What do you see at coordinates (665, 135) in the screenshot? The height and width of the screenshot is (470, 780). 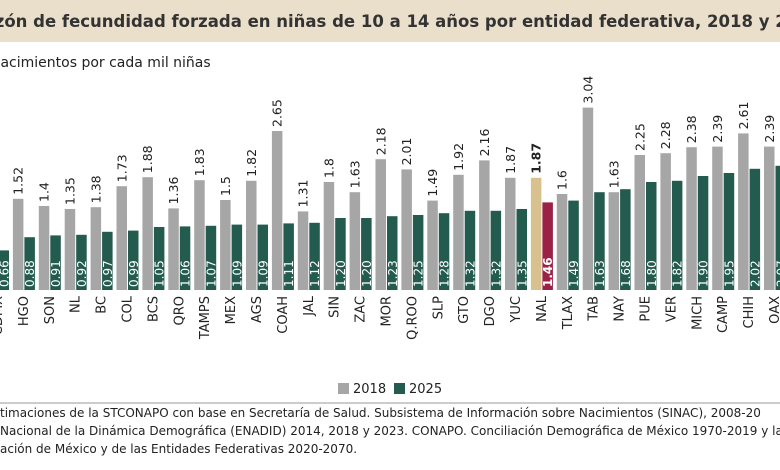 I see `value-label: 2.28` at bounding box center [665, 135].